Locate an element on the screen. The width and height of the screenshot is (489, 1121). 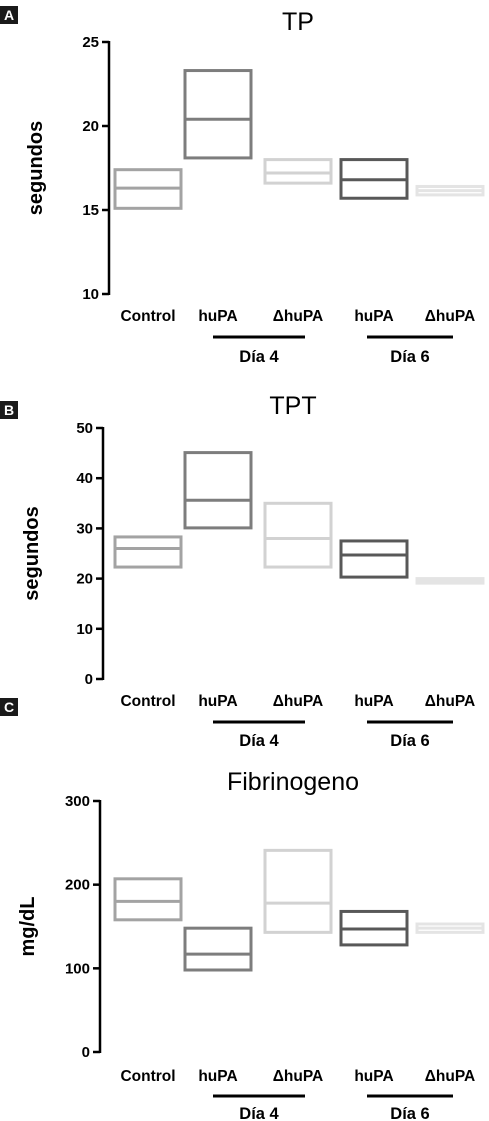
y-tick-label: 50 is located at coordinates (84, 428).